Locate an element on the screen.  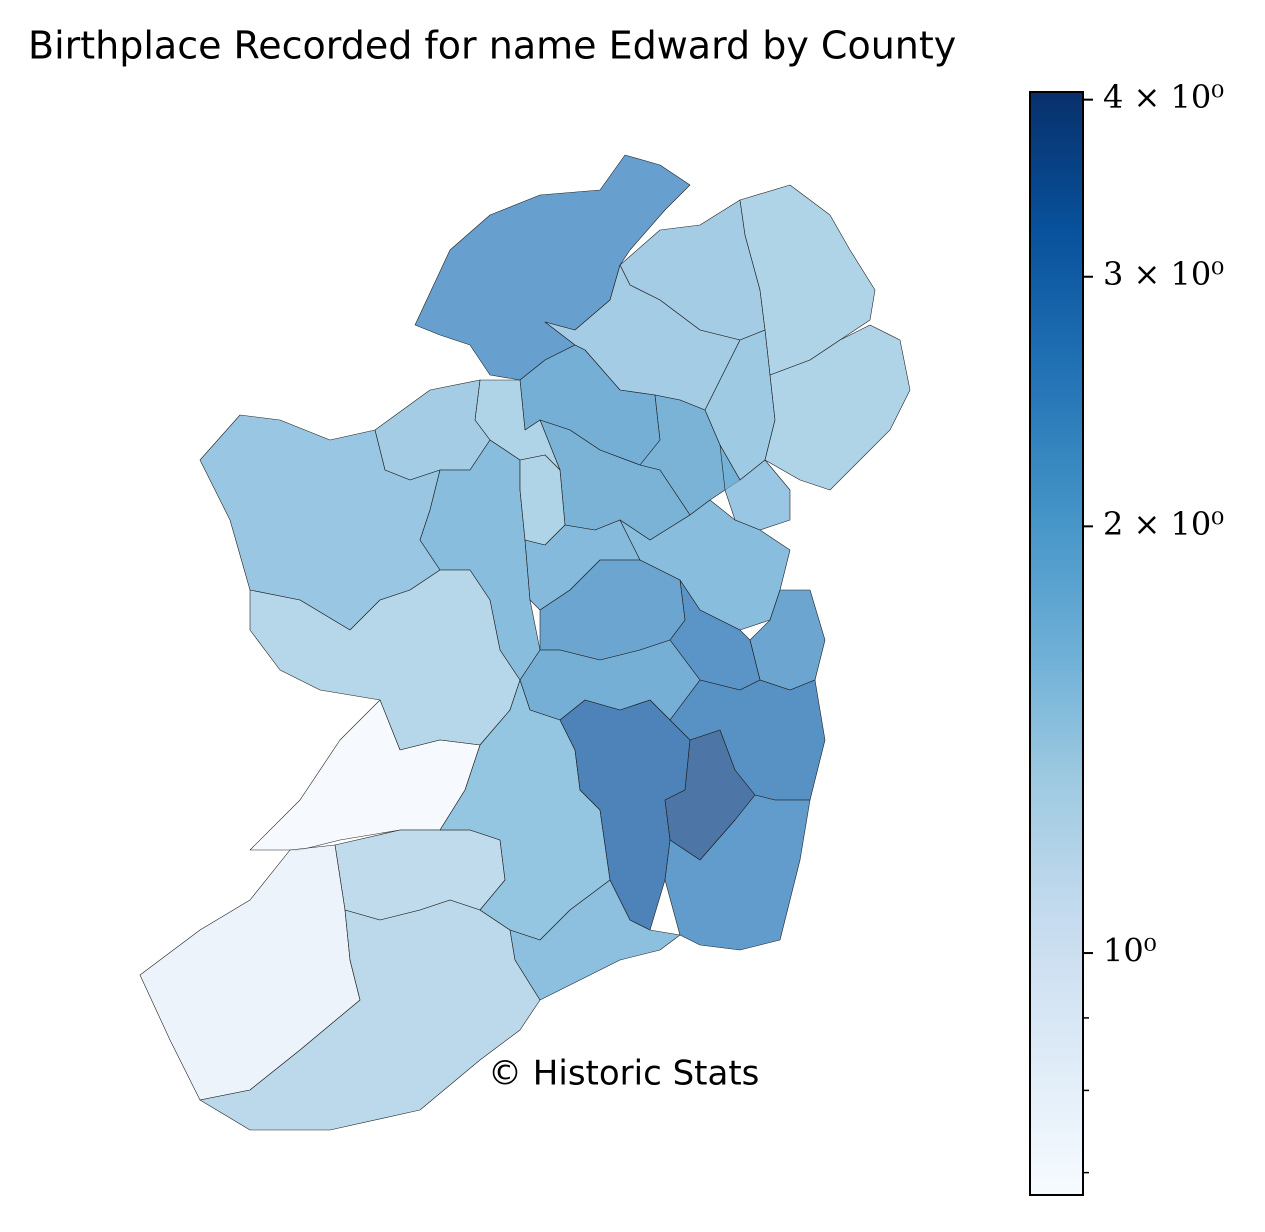
colorbar-tick-label: 2 × 10⁰ is located at coordinates (1163, 524).